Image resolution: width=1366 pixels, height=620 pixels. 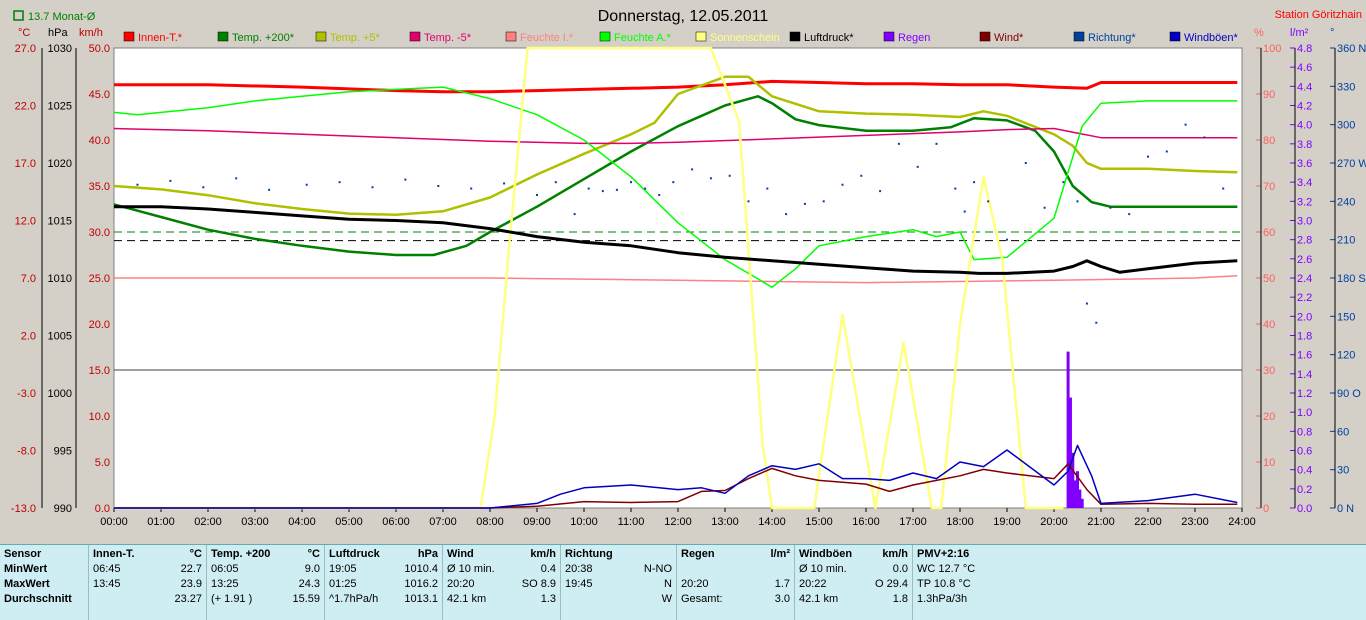 What do you see at coordinates (1332, 33) in the screenshot?
I see `unit-degree: °` at bounding box center [1332, 33].